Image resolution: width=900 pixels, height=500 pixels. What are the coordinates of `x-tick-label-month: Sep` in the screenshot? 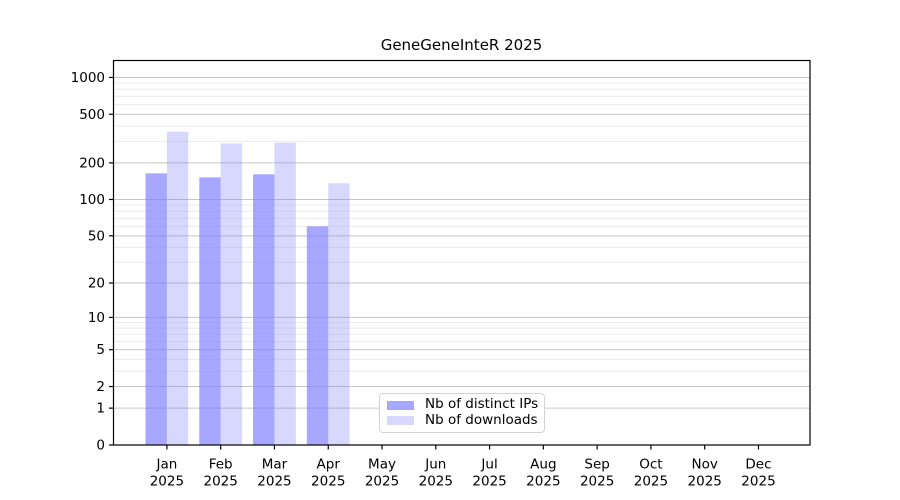 It's located at (596, 465).